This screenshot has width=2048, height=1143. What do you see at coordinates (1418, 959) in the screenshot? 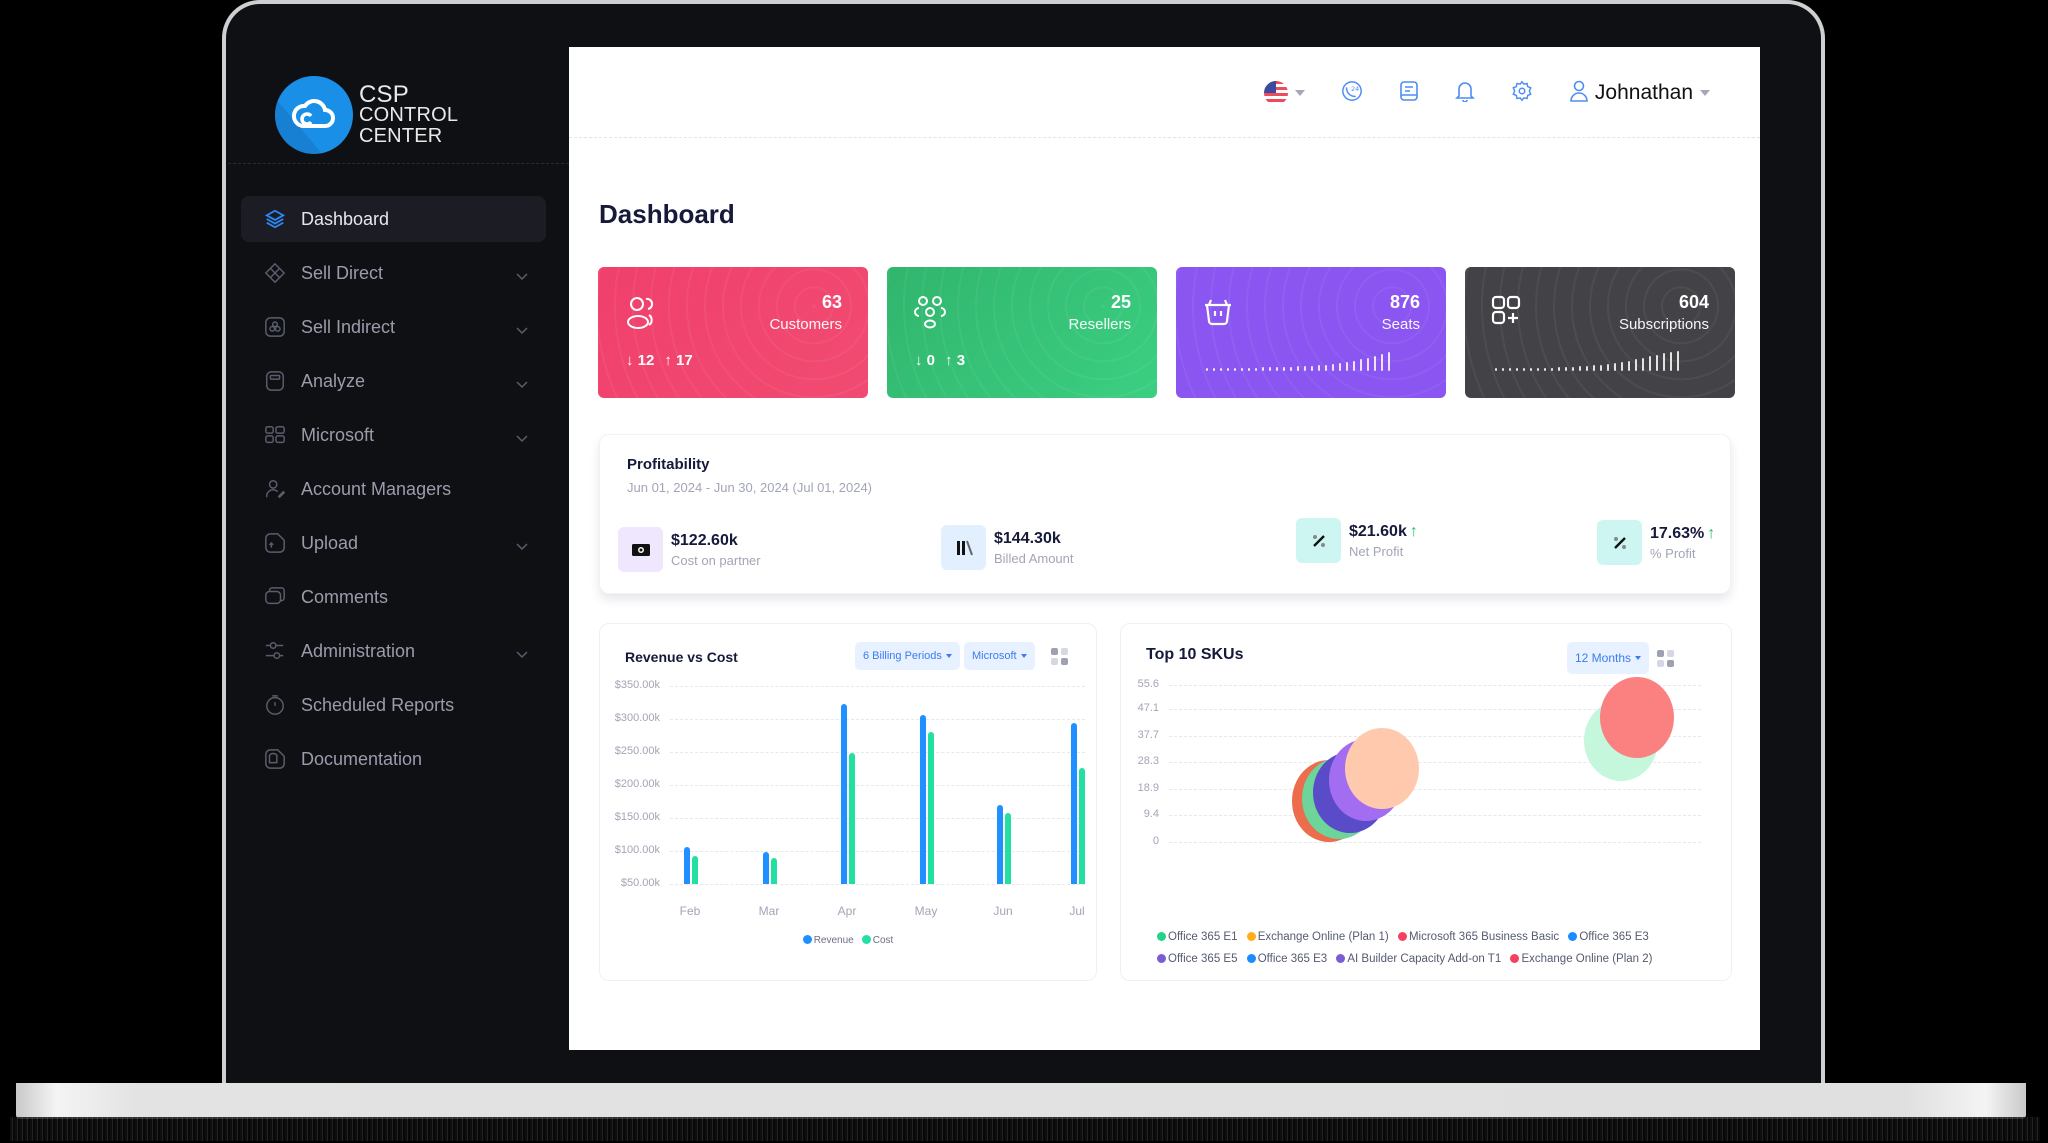
I see `legend-item: AI Builder Capacity Add-on T1` at bounding box center [1418, 959].